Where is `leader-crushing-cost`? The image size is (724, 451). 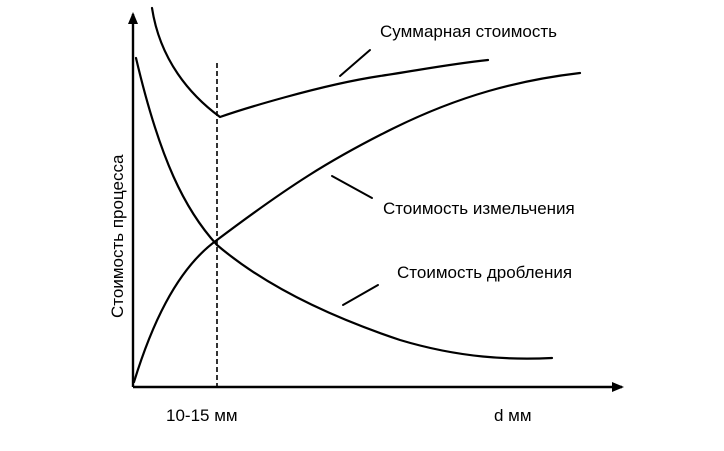
leader-crushing-cost is located at coordinates (360, 295).